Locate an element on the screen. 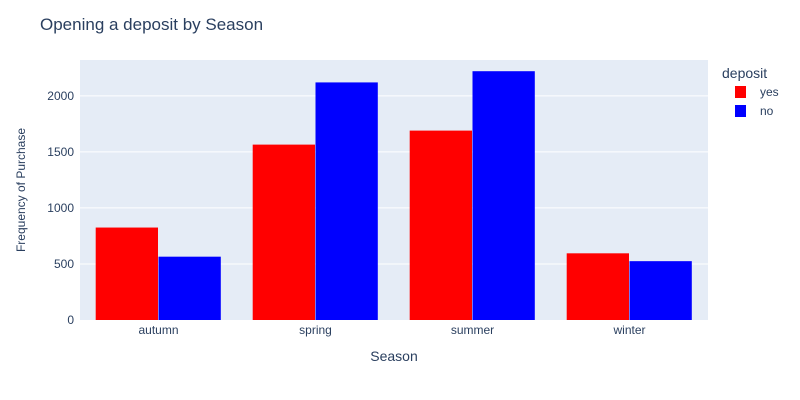 This screenshot has height=400, width=800. legend-label-yes: yes is located at coordinates (769, 92).